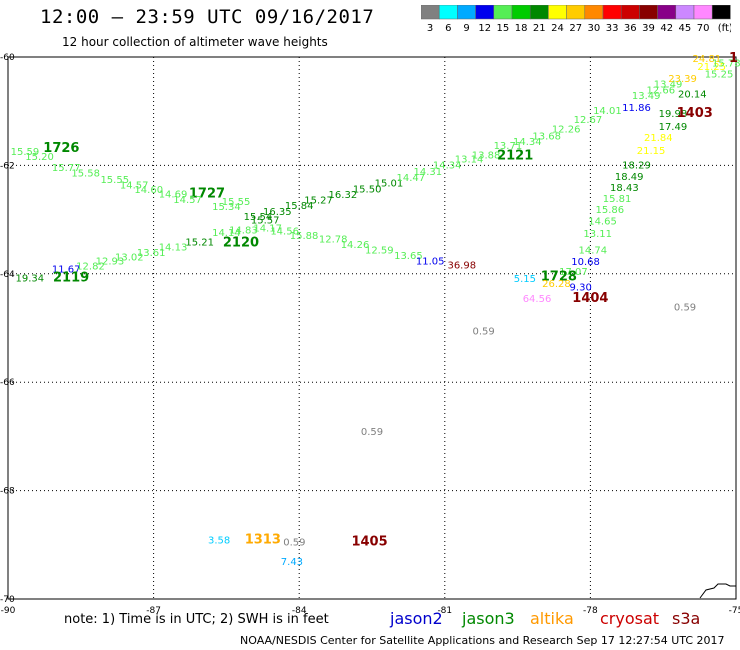 This screenshot has width=740, height=650. I want to click on wave-height-label: 23.39, so click(682, 79).